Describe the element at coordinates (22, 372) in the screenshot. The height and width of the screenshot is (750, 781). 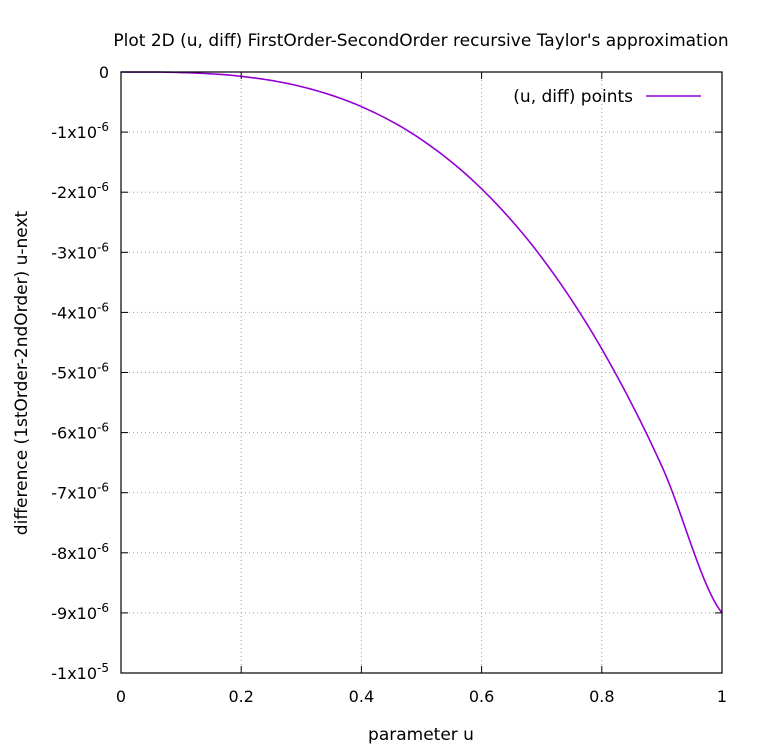
I see `y-axis-label: difference (1stOrder-2ndOrder) u-next` at that location.